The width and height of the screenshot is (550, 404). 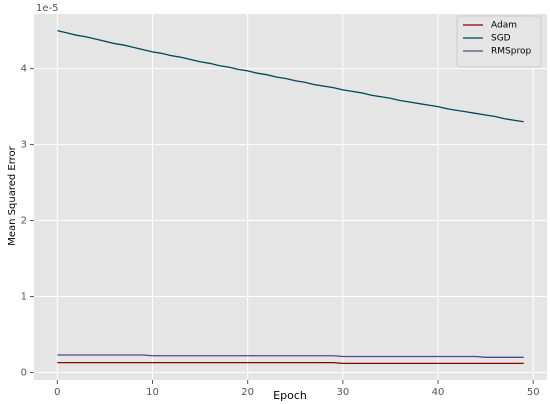 I want to click on legend: Adam SGD RMSprop, so click(x=499, y=41).